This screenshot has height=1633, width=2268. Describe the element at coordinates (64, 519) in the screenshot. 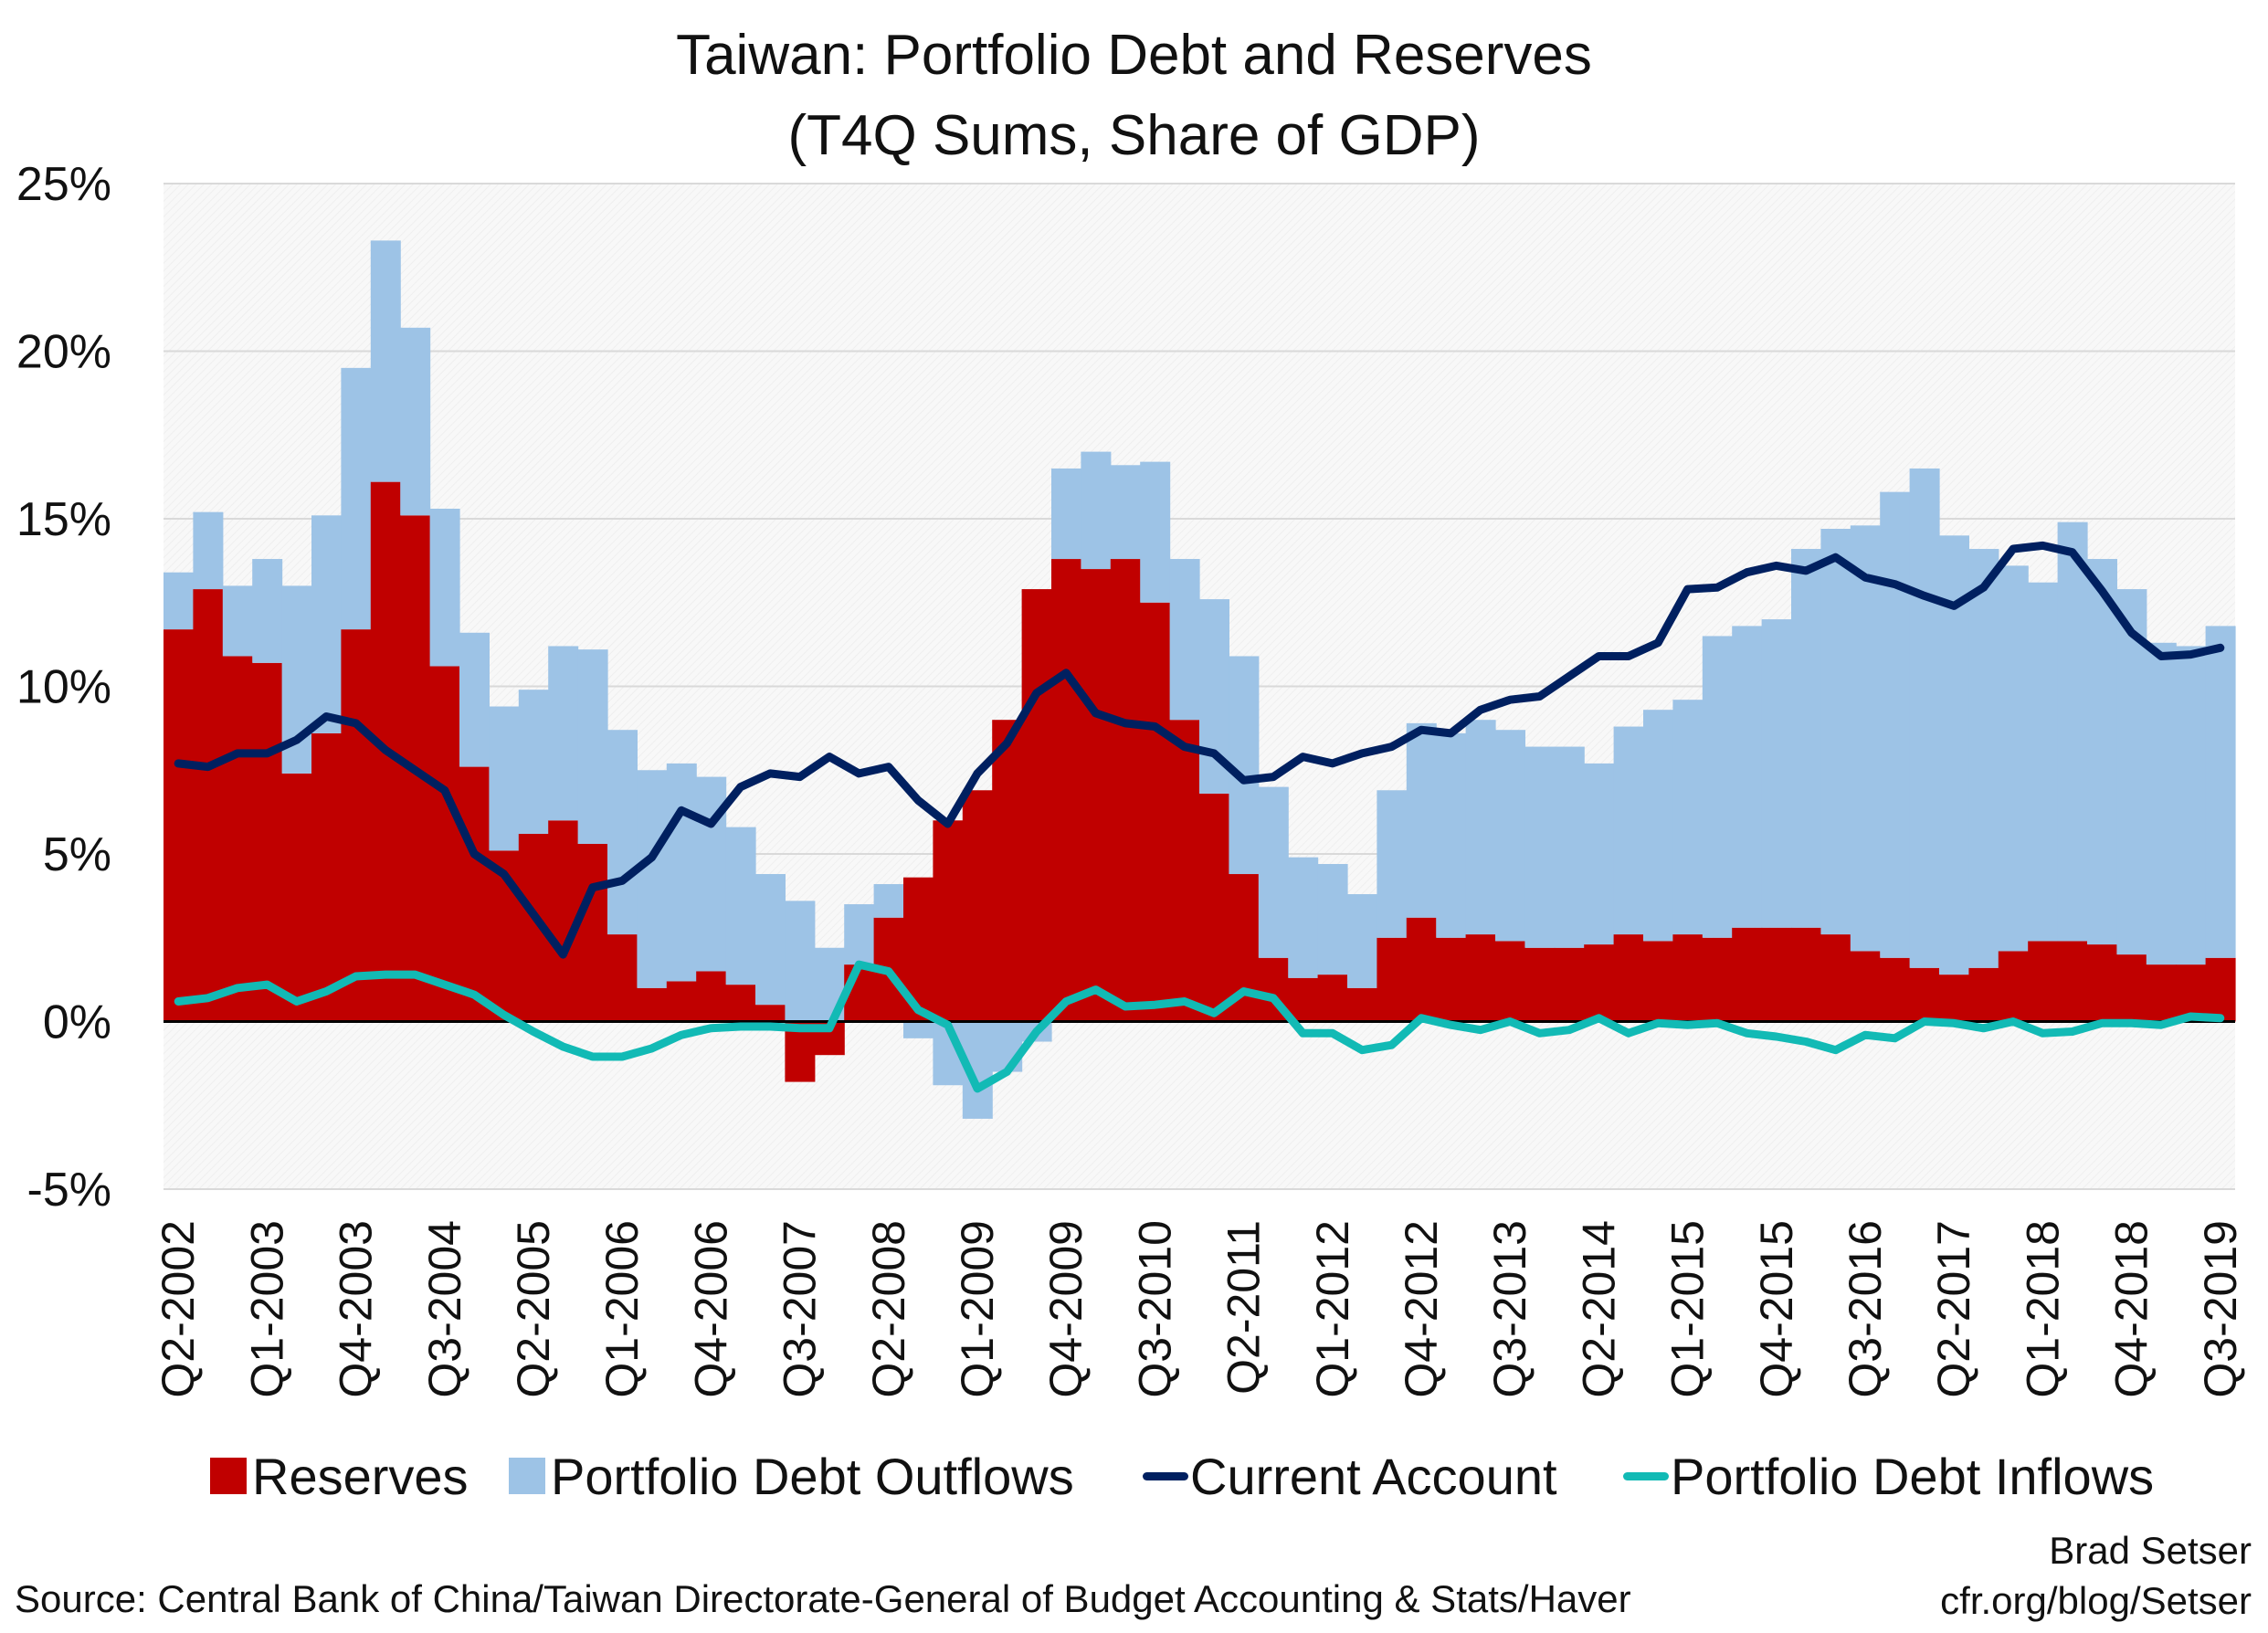

I see `y-tick-label: 15%` at that location.